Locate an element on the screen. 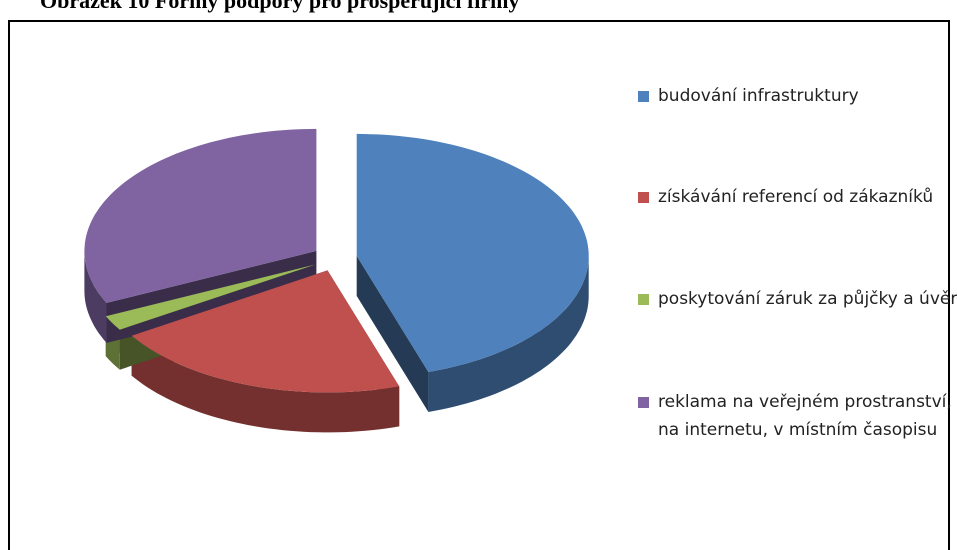  legend-item: budování infrastruktury is located at coordinates (797, 96).